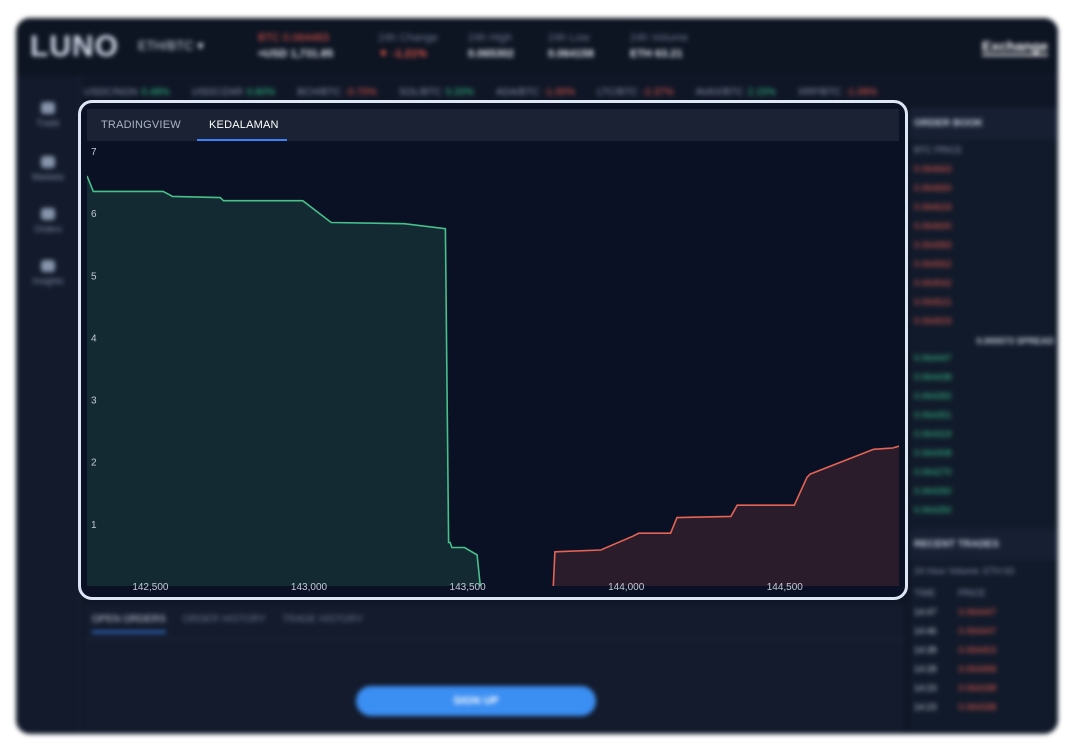 The image size is (1076, 753). I want to click on order-book-row: 0.064663, so click(933, 169).